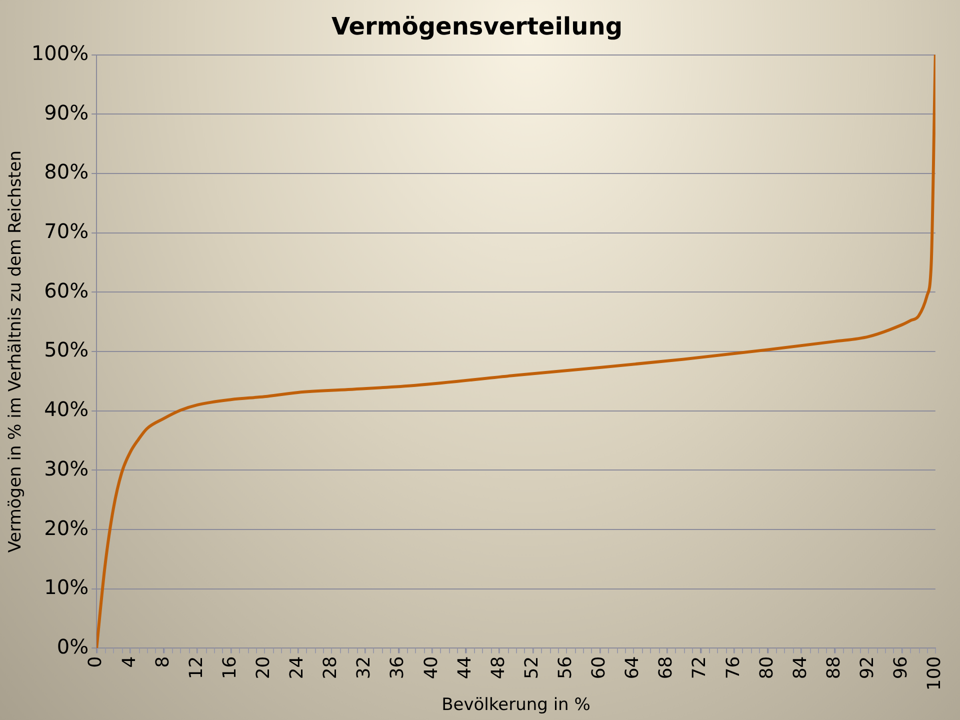  Describe the element at coordinates (364, 668) in the screenshot. I see `x-tick-label: 32` at that location.